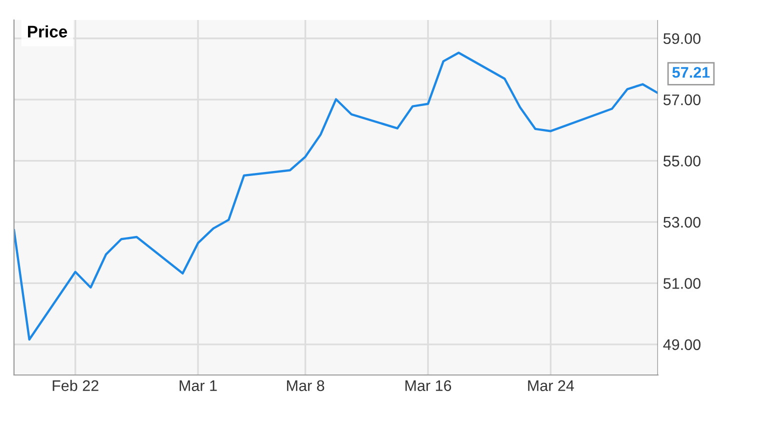  What do you see at coordinates (681, 100) in the screenshot?
I see `y-tick-label: 57.00` at bounding box center [681, 100].